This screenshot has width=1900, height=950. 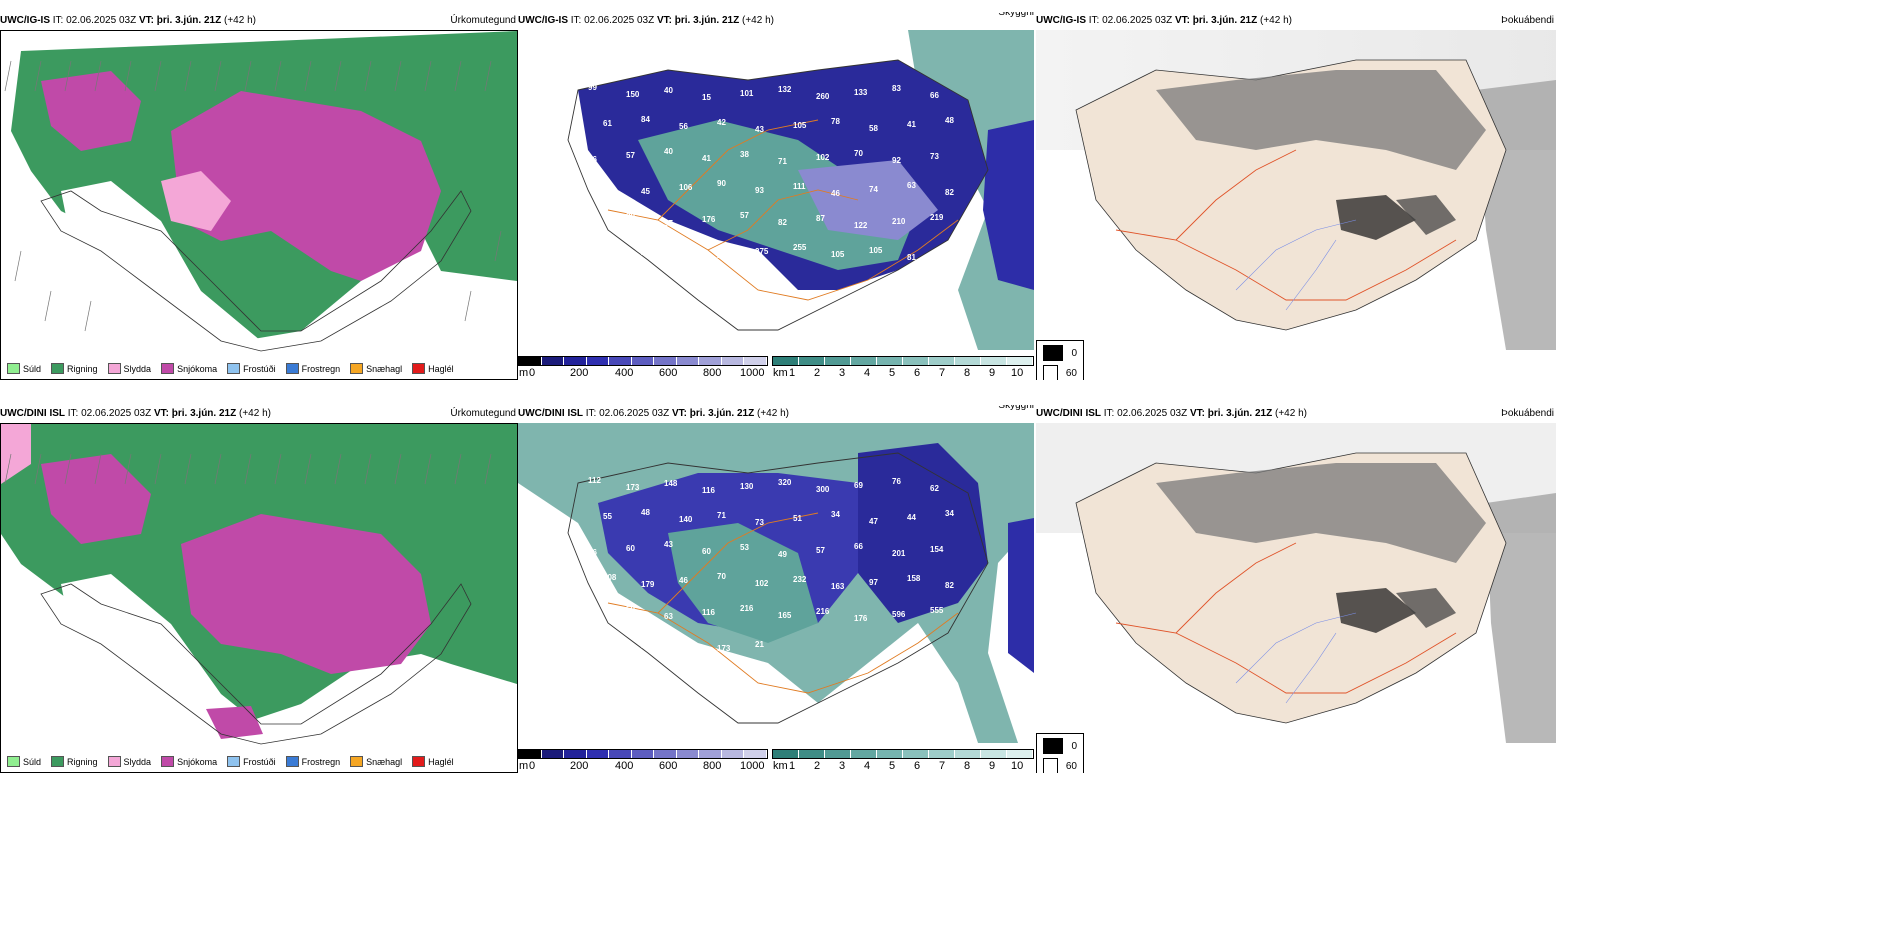 I want to click on visibility-value-label: 56, so click(x=683, y=126).